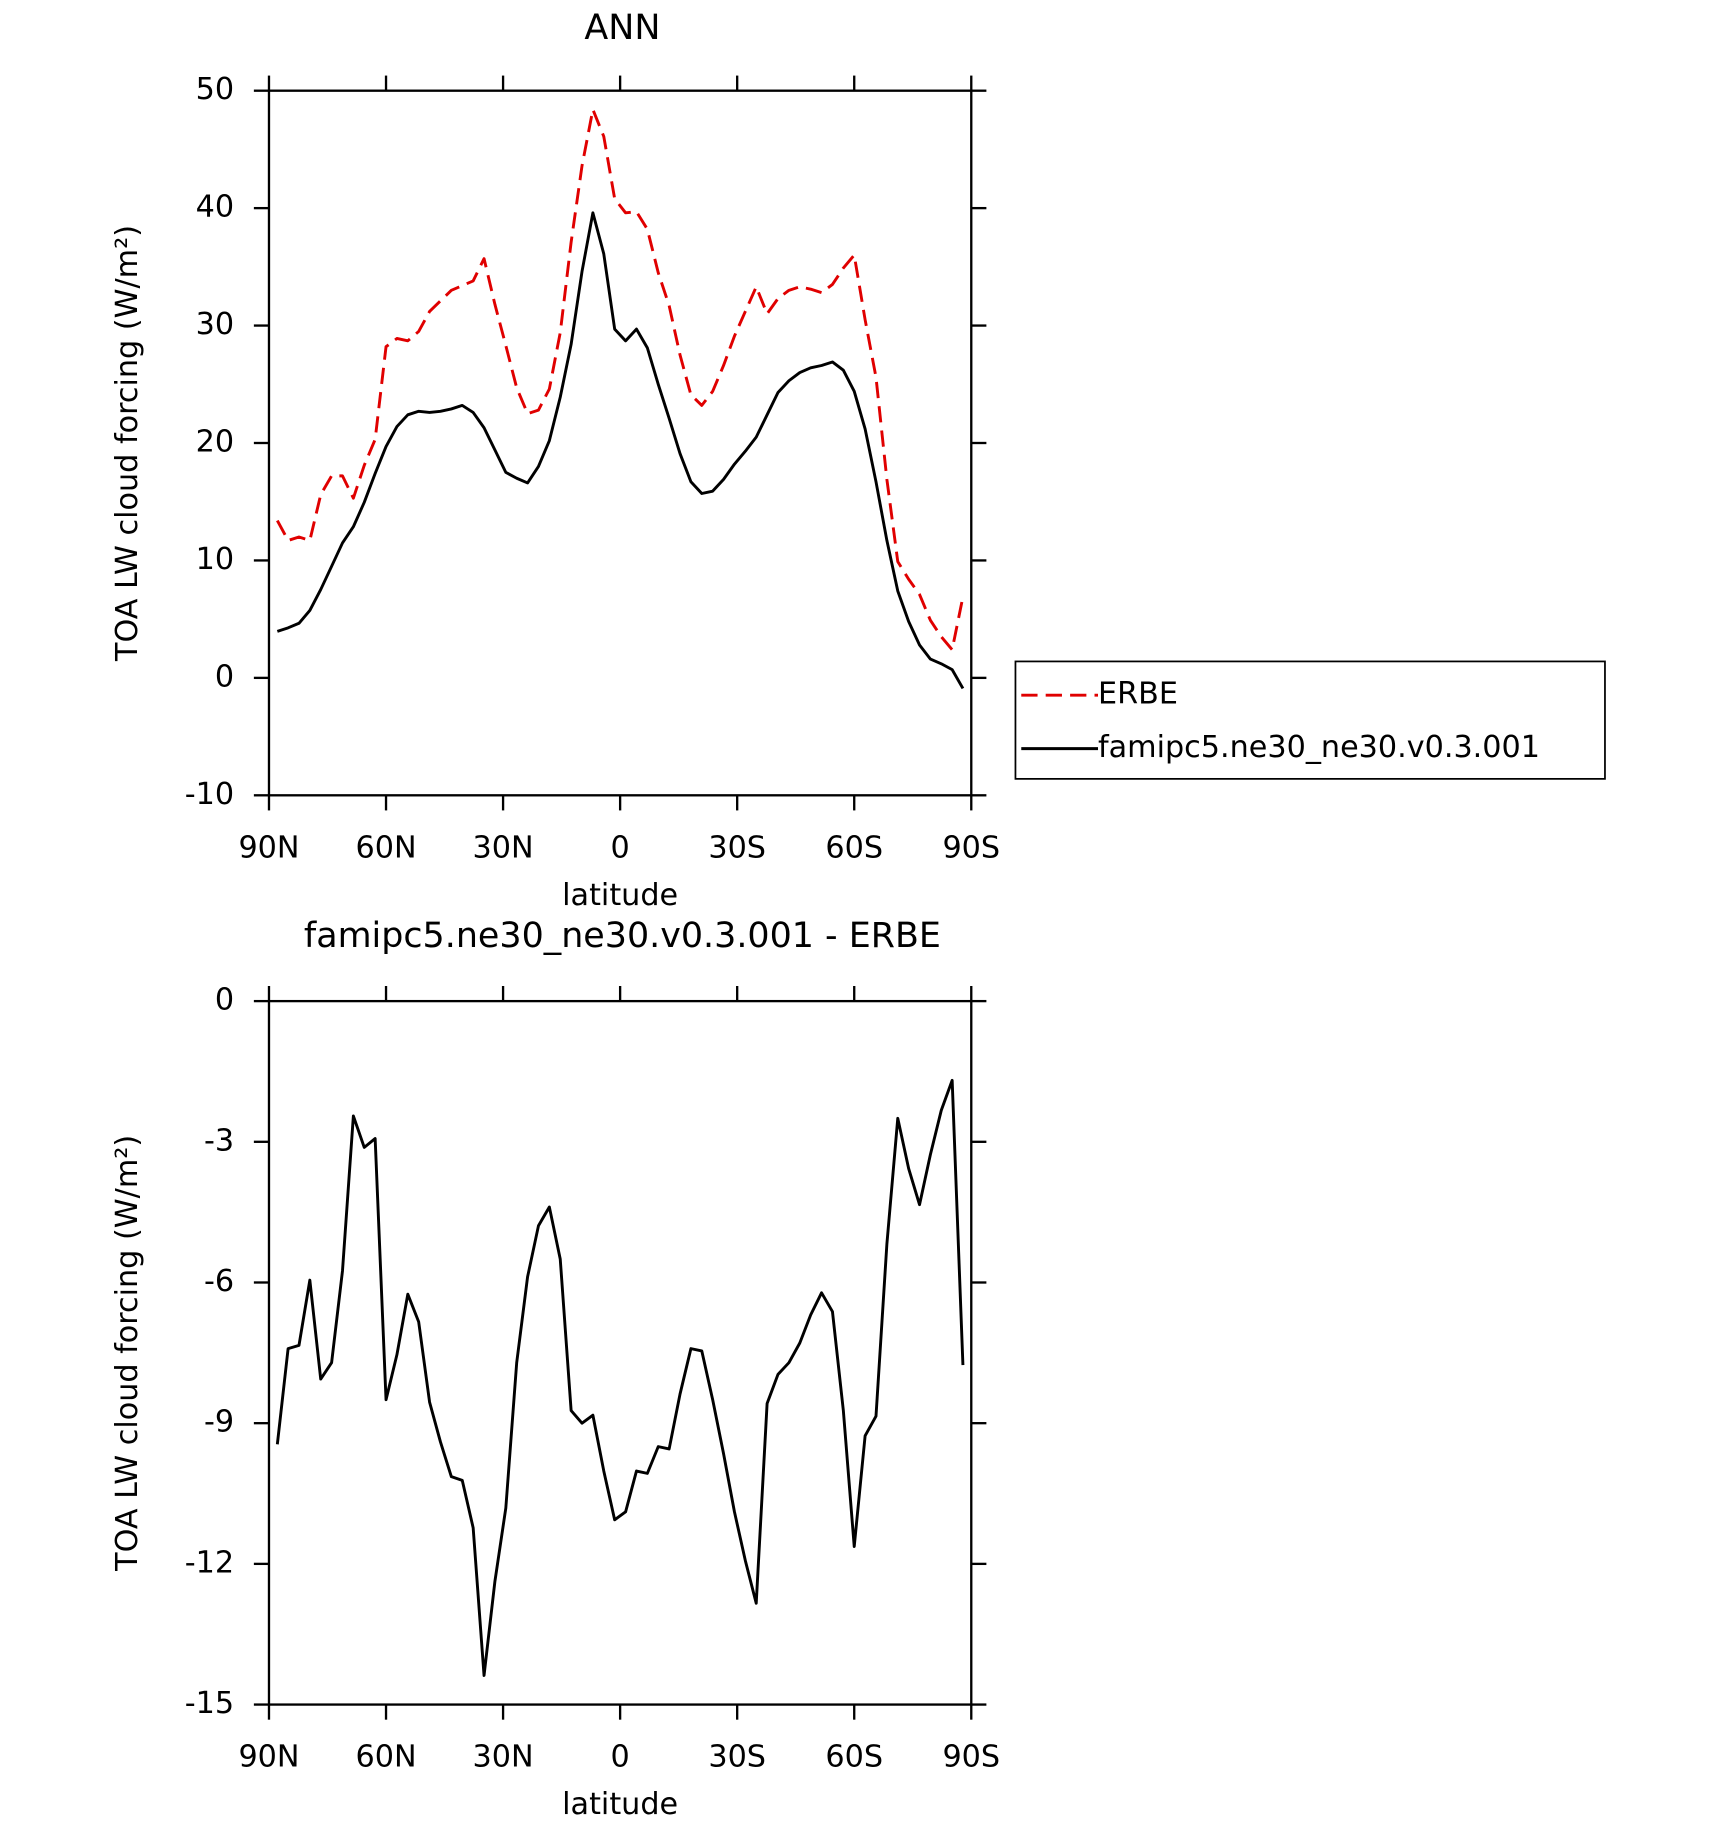 This screenshot has height=1822, width=1710. Describe the element at coordinates (215, 324) in the screenshot. I see `y-tick-label: 30` at that location.